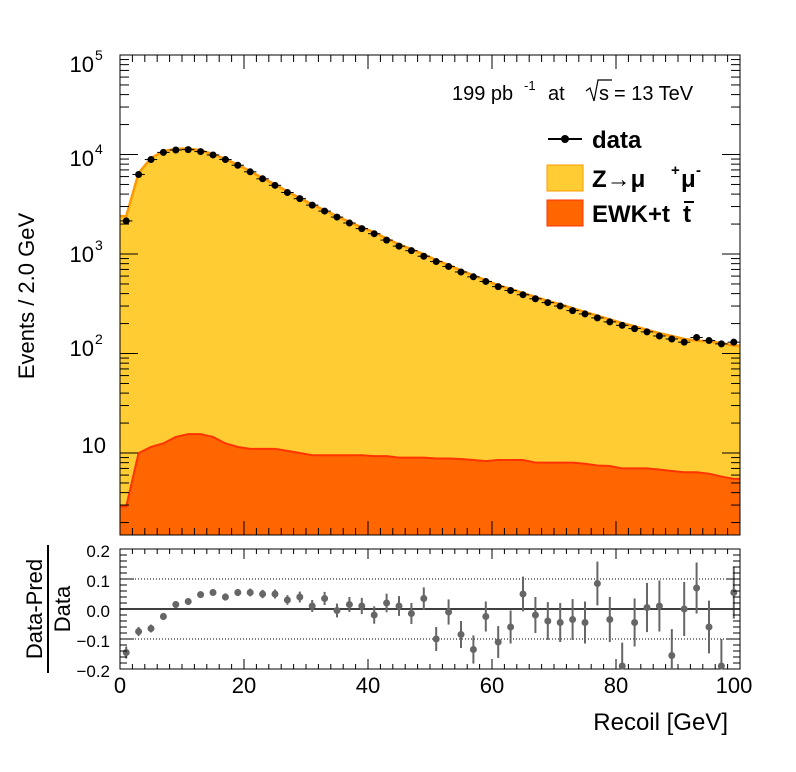 This screenshot has width=796, height=772. What do you see at coordinates (98, 581) in the screenshot?
I see `bottom-ytick-0.1: 0.1` at bounding box center [98, 581].